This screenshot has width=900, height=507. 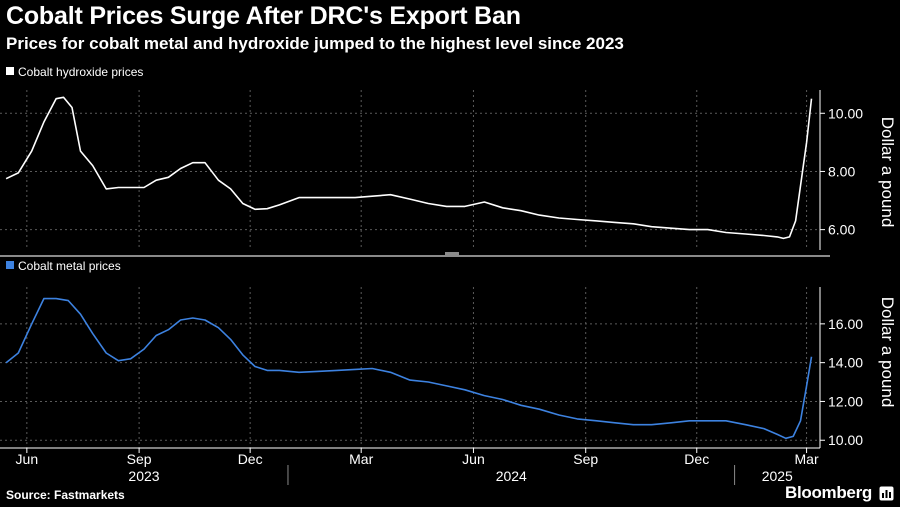 I want to click on source-note: Source: Fastmarkets, so click(x=65, y=495).